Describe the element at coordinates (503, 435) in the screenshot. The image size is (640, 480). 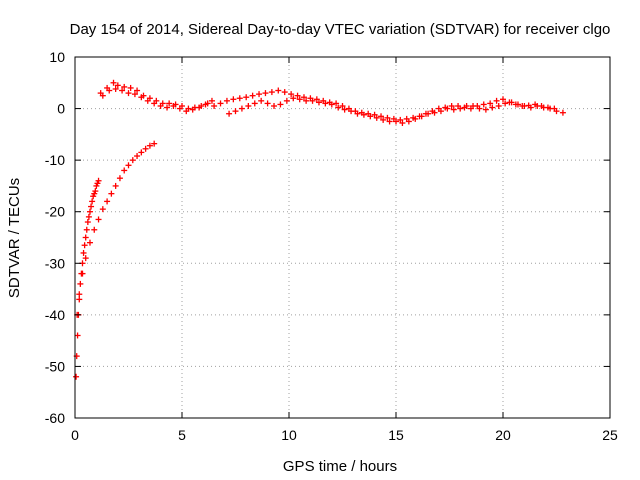
I see `x-tick-label: 20` at that location.